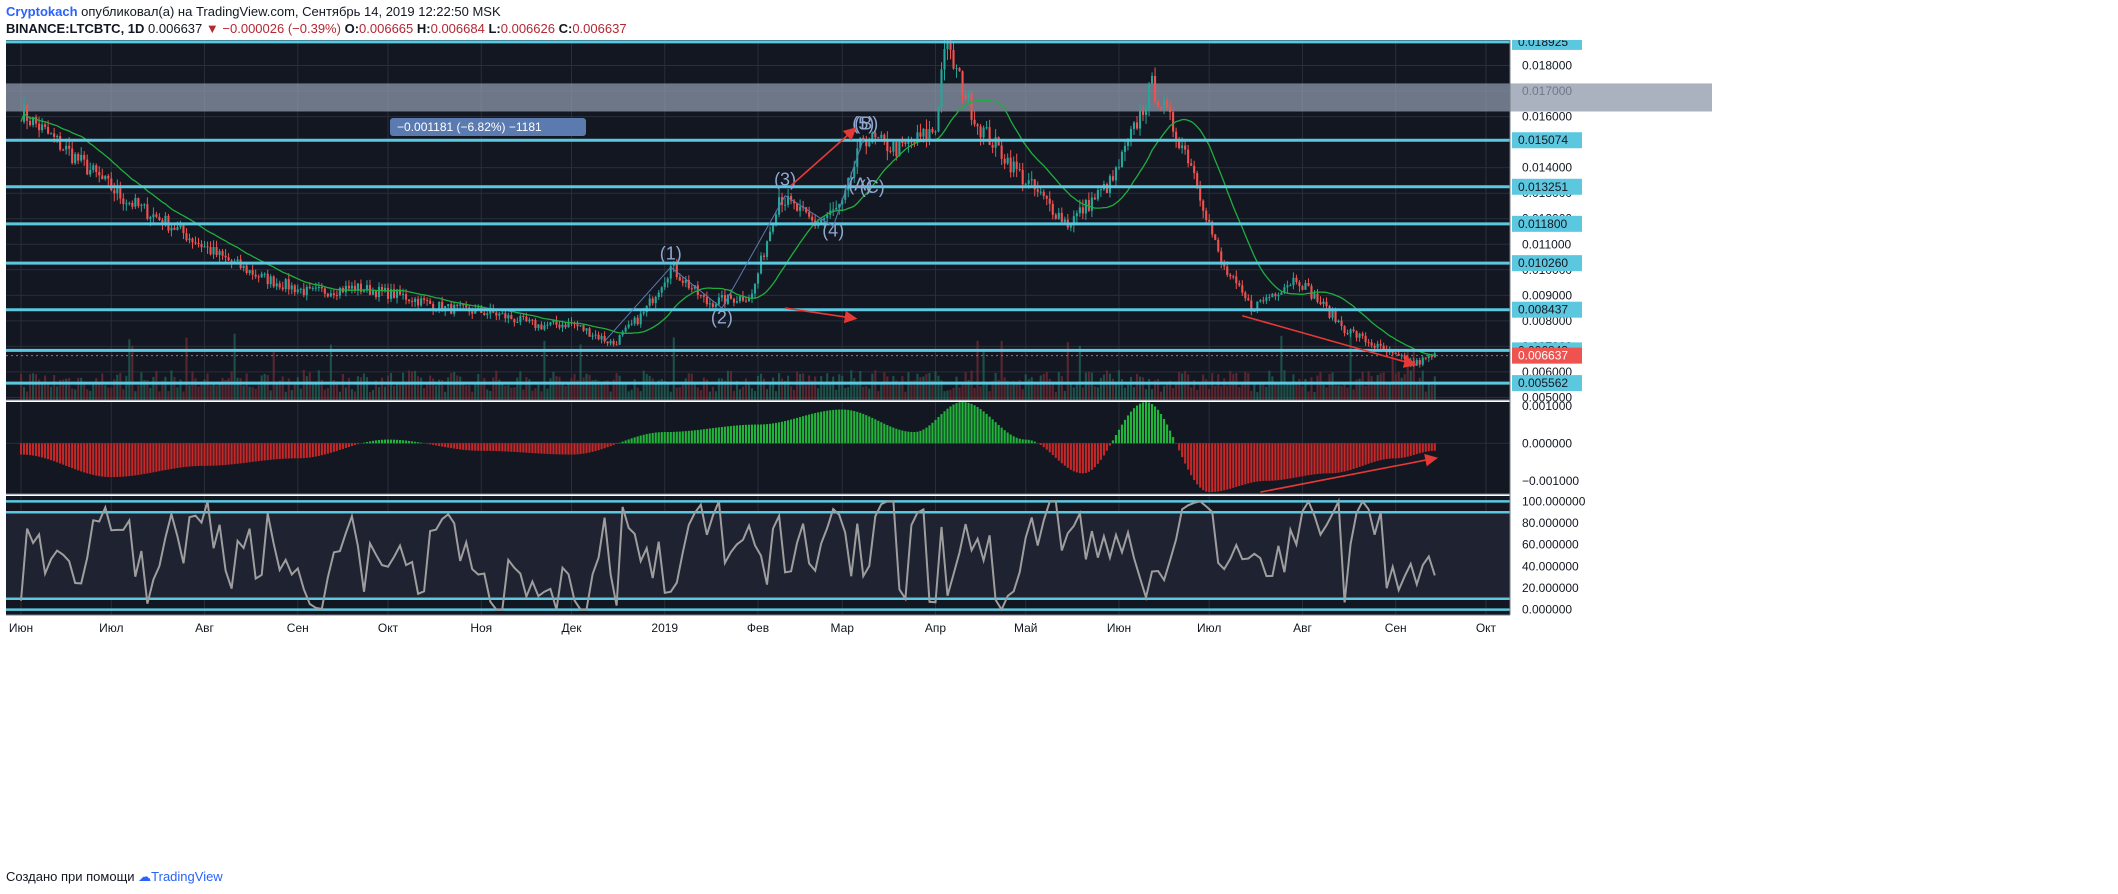  What do you see at coordinates (42, 11) in the screenshot?
I see `author-name: Cryptokach` at bounding box center [42, 11].